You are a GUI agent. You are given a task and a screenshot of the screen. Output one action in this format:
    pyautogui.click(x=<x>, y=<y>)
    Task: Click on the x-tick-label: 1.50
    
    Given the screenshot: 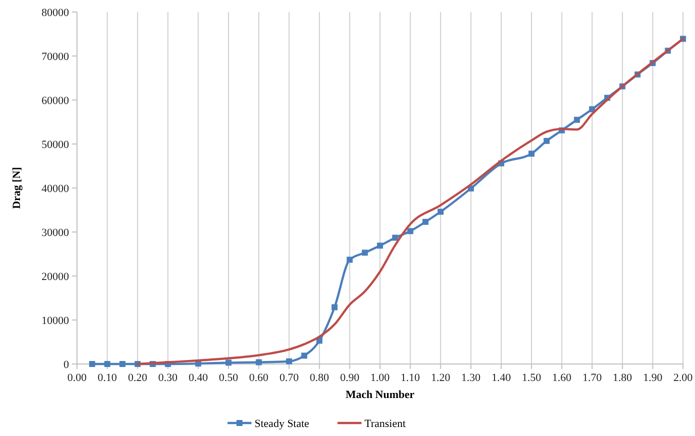 What is the action you would take?
    pyautogui.click(x=532, y=378)
    